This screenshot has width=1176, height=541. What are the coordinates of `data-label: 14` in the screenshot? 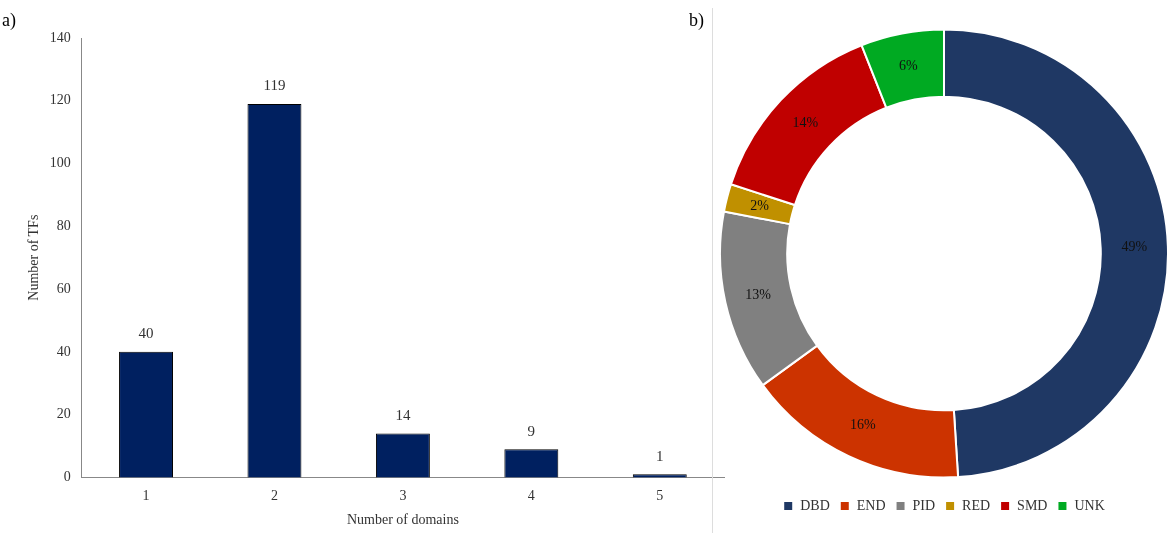 It's located at (403, 414).